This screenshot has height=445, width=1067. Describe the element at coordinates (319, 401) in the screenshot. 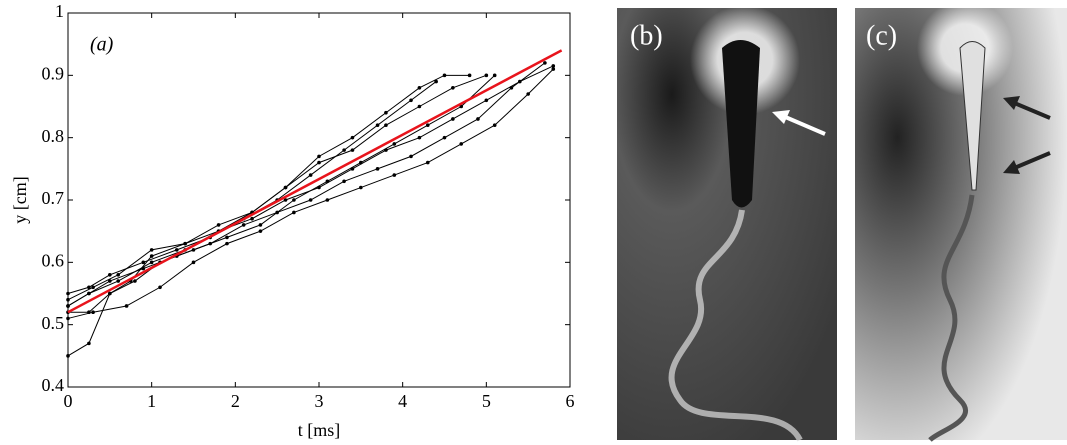

I see `x-tick-label: 3` at that location.